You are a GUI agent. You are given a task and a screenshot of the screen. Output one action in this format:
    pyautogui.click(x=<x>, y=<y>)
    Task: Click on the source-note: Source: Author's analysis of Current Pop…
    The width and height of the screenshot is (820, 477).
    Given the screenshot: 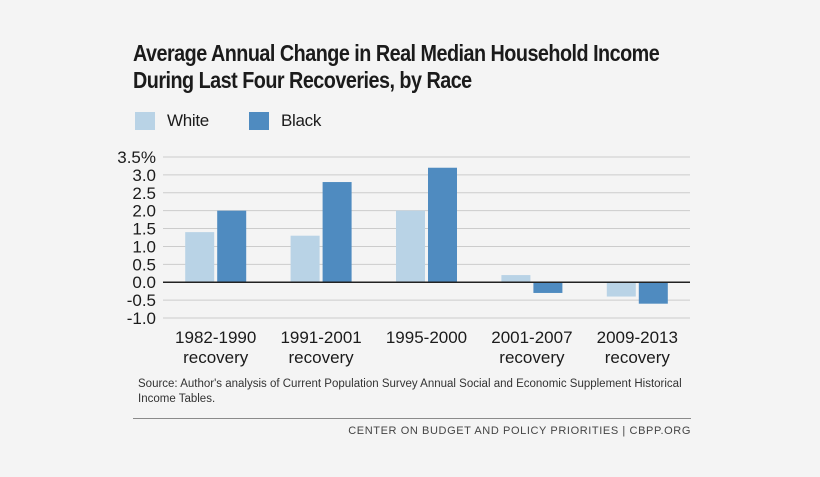 What is the action you would take?
    pyautogui.click(x=410, y=391)
    